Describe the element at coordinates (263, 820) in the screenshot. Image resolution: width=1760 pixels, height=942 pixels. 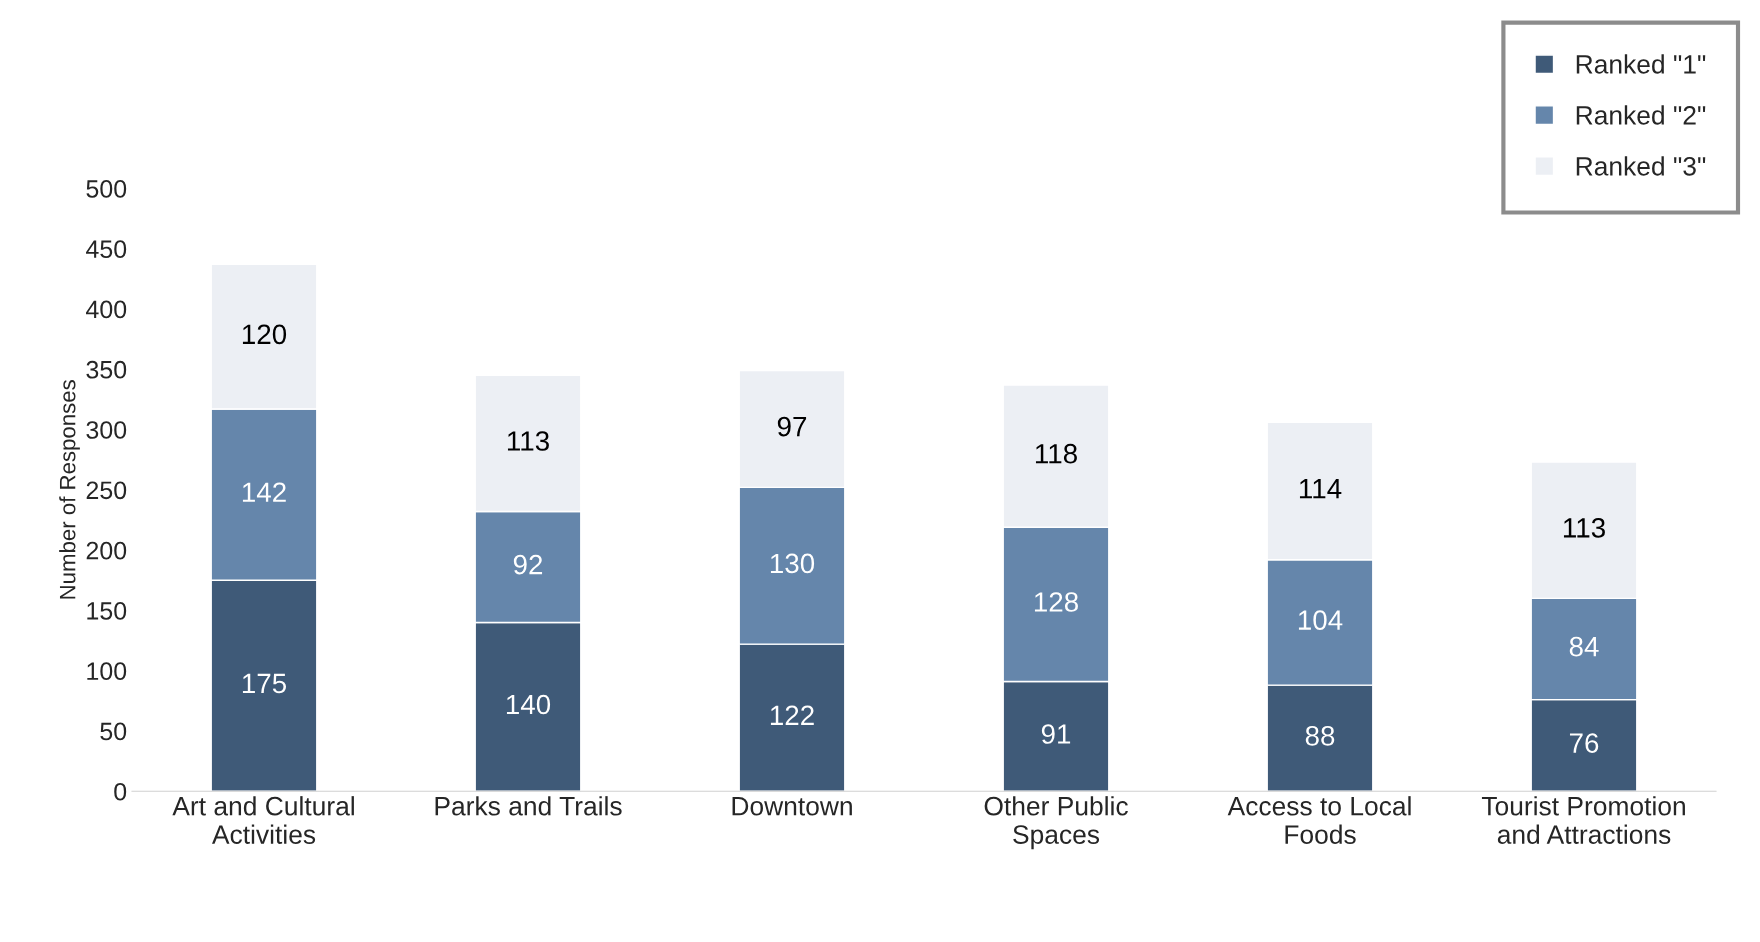
I see `x-tick-label: Art and Cultural Activities` at that location.